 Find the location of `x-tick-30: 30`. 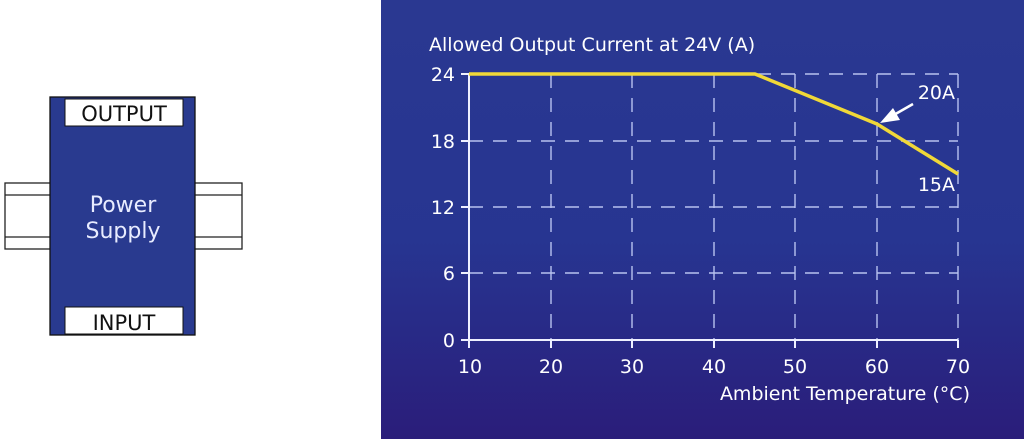

x-tick-30: 30 is located at coordinates (632, 367).